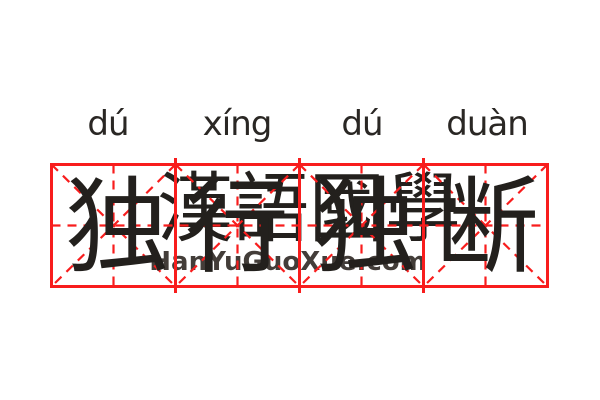 This screenshot has height=400, width=600. Describe the element at coordinates (237, 227) in the screenshot. I see `hanzi-character: 行` at that location.